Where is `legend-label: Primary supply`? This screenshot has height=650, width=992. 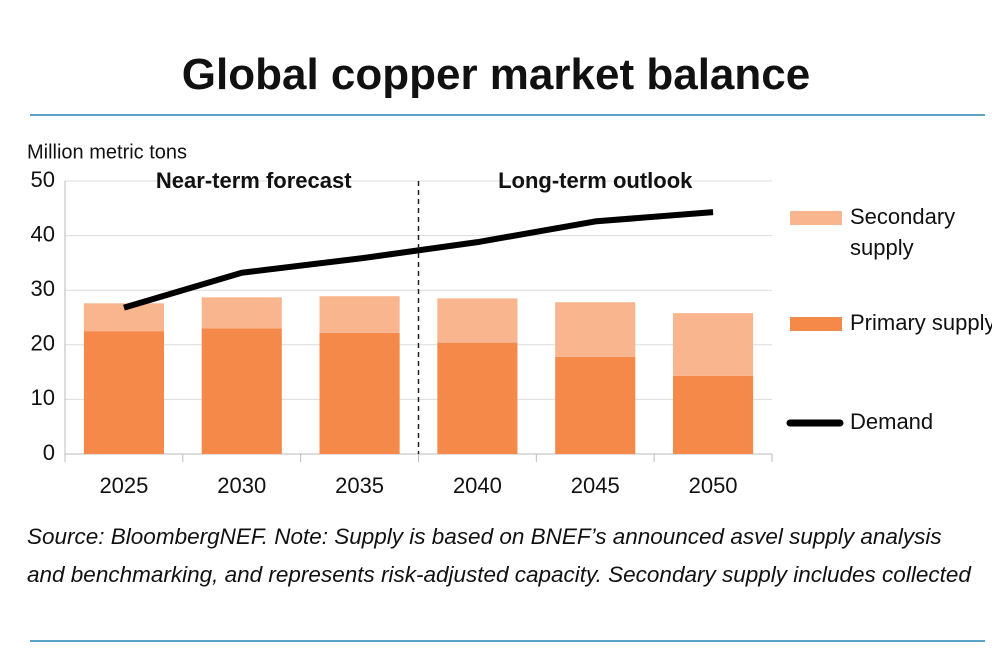 legend-label: Primary supply is located at coordinates (921, 322).